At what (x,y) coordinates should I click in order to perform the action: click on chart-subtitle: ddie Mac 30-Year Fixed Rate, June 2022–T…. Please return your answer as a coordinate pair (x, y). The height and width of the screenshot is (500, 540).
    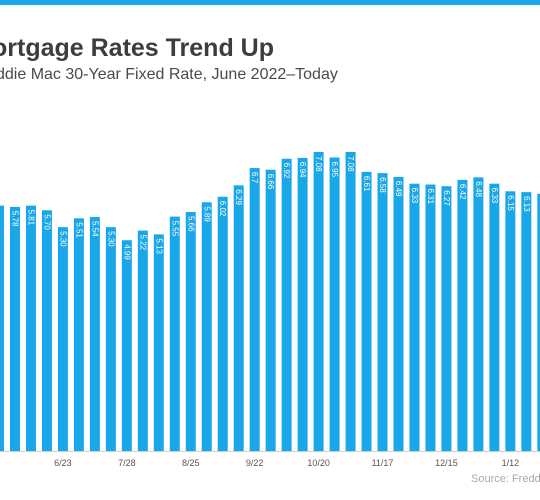
    Looking at the image, I should click on (169, 74).